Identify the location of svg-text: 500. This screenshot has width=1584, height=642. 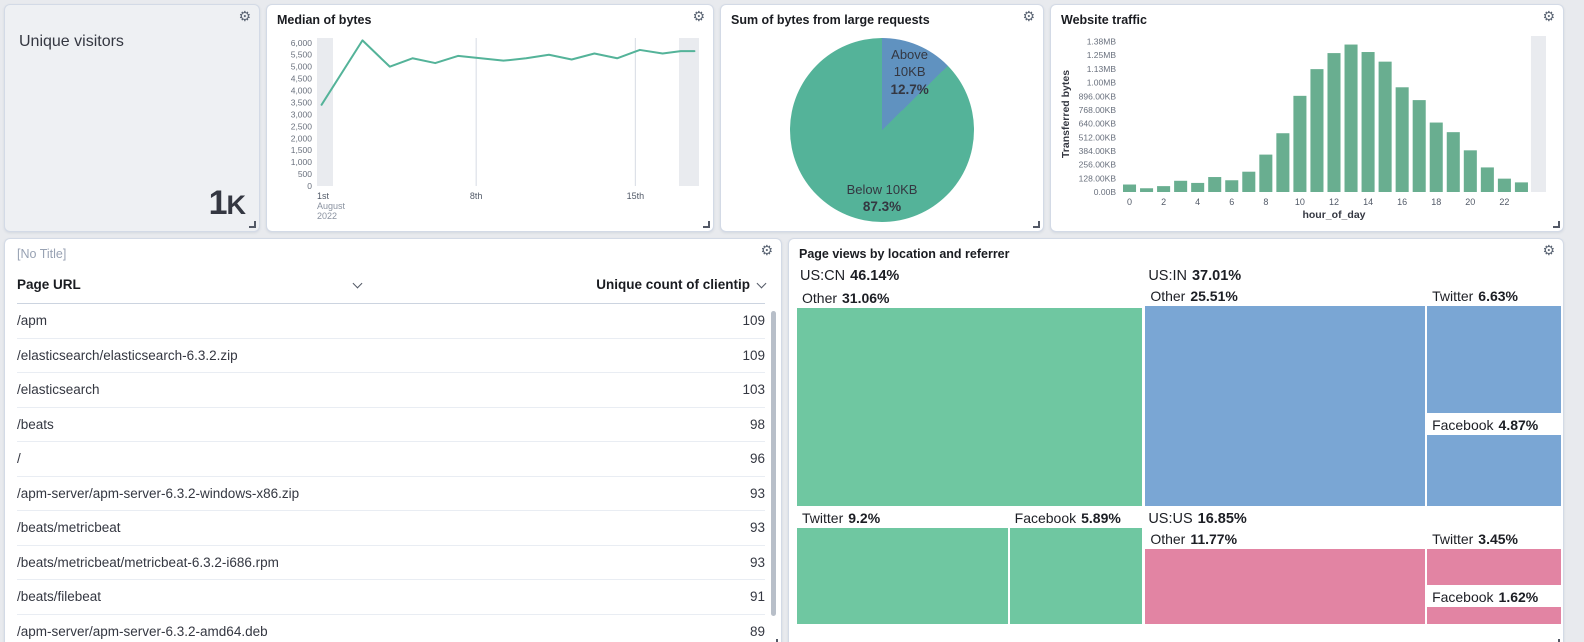
(305, 174).